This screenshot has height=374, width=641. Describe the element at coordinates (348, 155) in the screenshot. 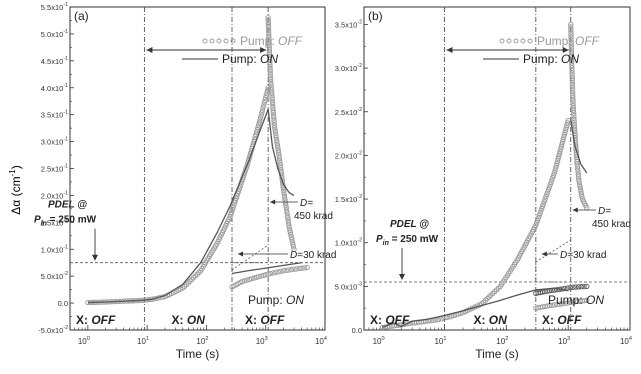

I see `y-tick-label: 2.0x10⁻²` at that location.